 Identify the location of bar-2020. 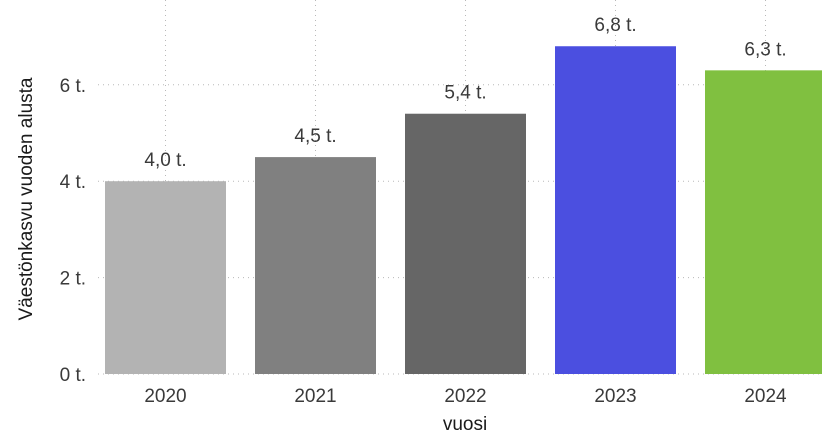
(165, 277).